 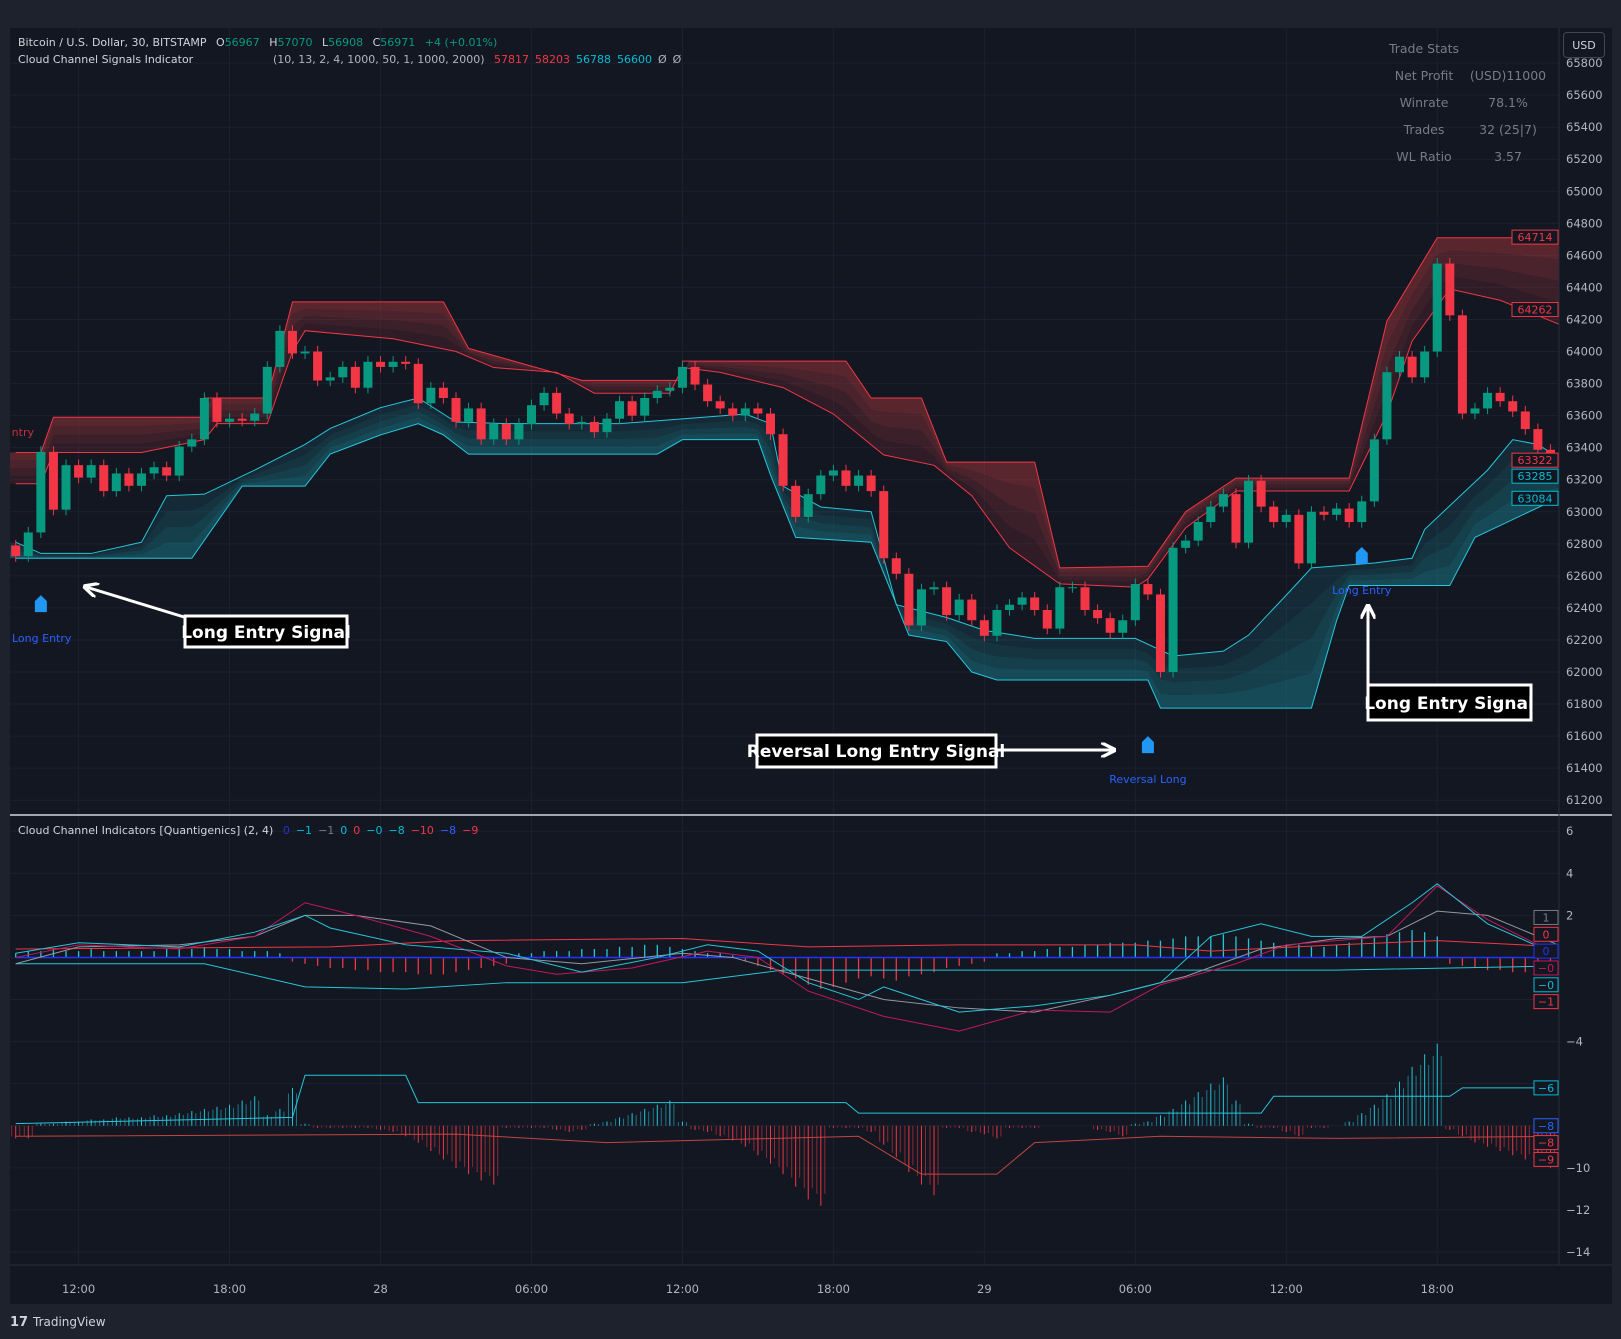 What do you see at coordinates (833, 1289) in the screenshot?
I see `time-tick: 18:00` at bounding box center [833, 1289].